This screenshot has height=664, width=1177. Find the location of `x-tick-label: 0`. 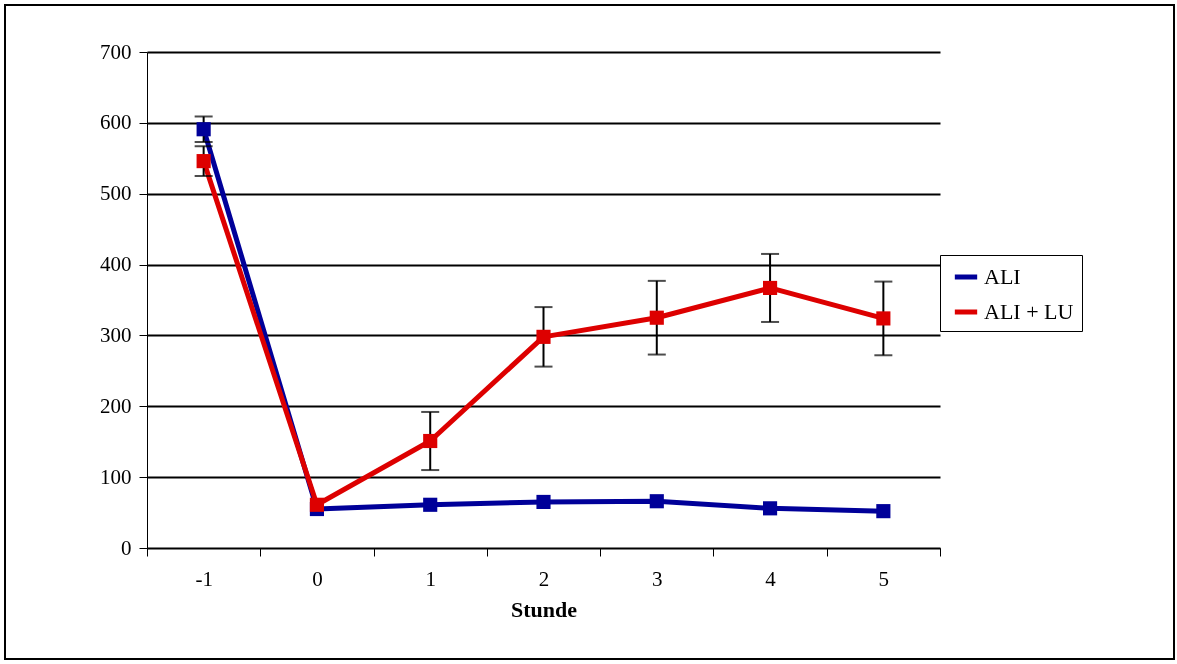

x-tick-label: 0 is located at coordinates (317, 578).